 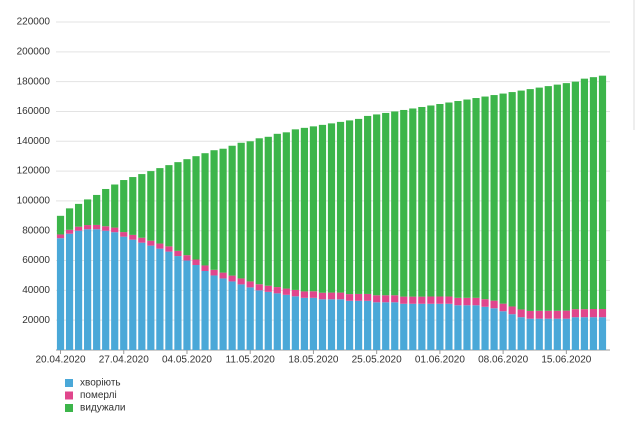 What do you see at coordinates (566, 360) in the screenshot?
I see `x-tick-label: 15.06.2020` at bounding box center [566, 360].